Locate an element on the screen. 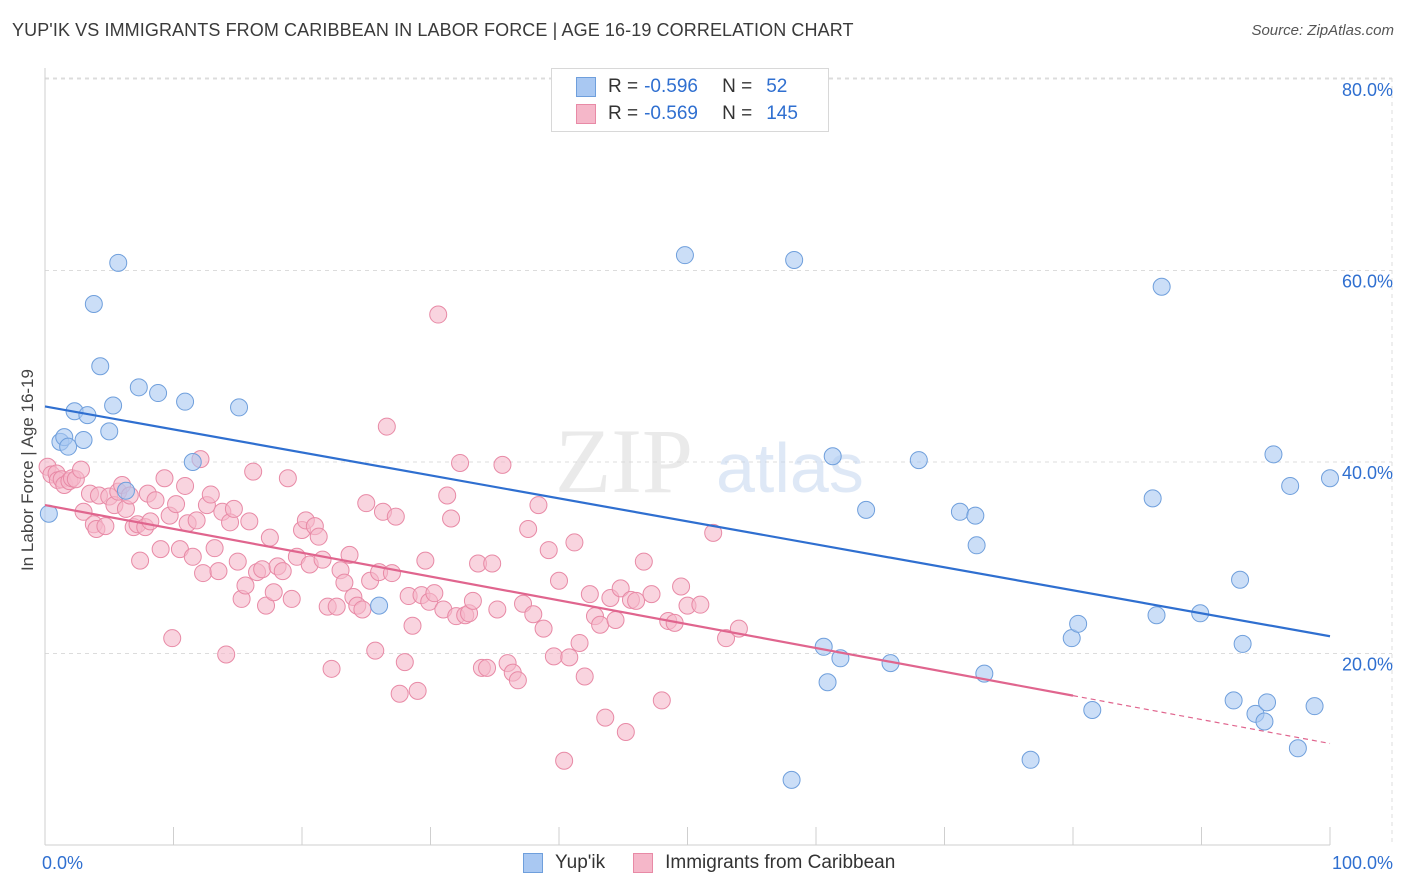 The height and width of the screenshot is (892, 1406). x-tick-label: 0.0% is located at coordinates (62, 863).